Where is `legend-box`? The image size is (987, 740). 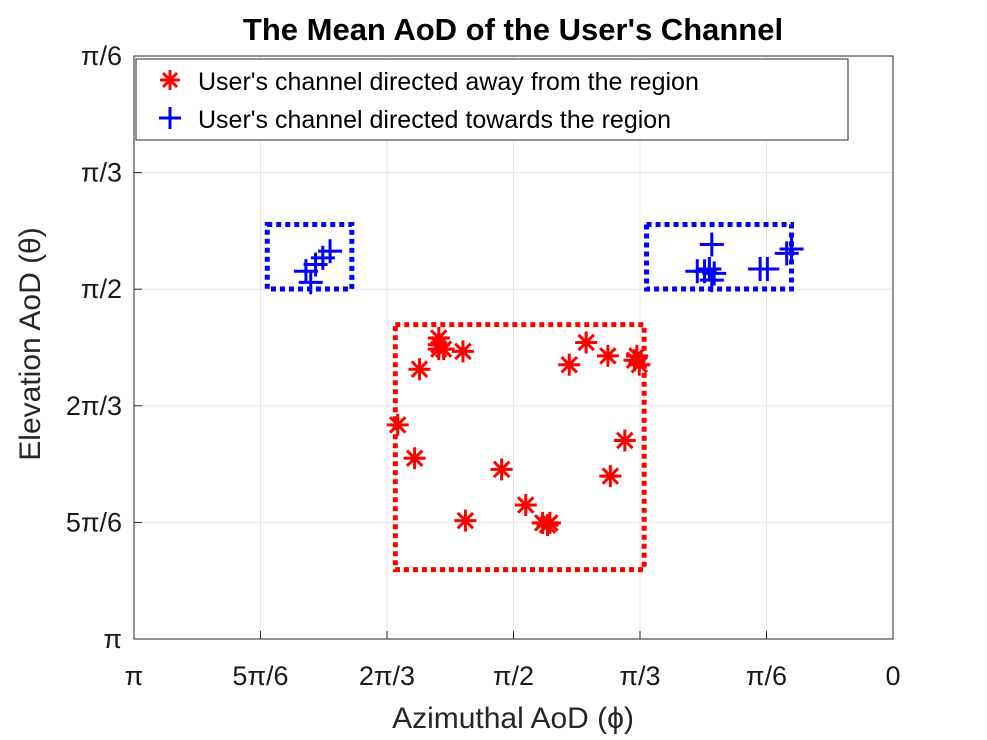 legend-box is located at coordinates (492, 99).